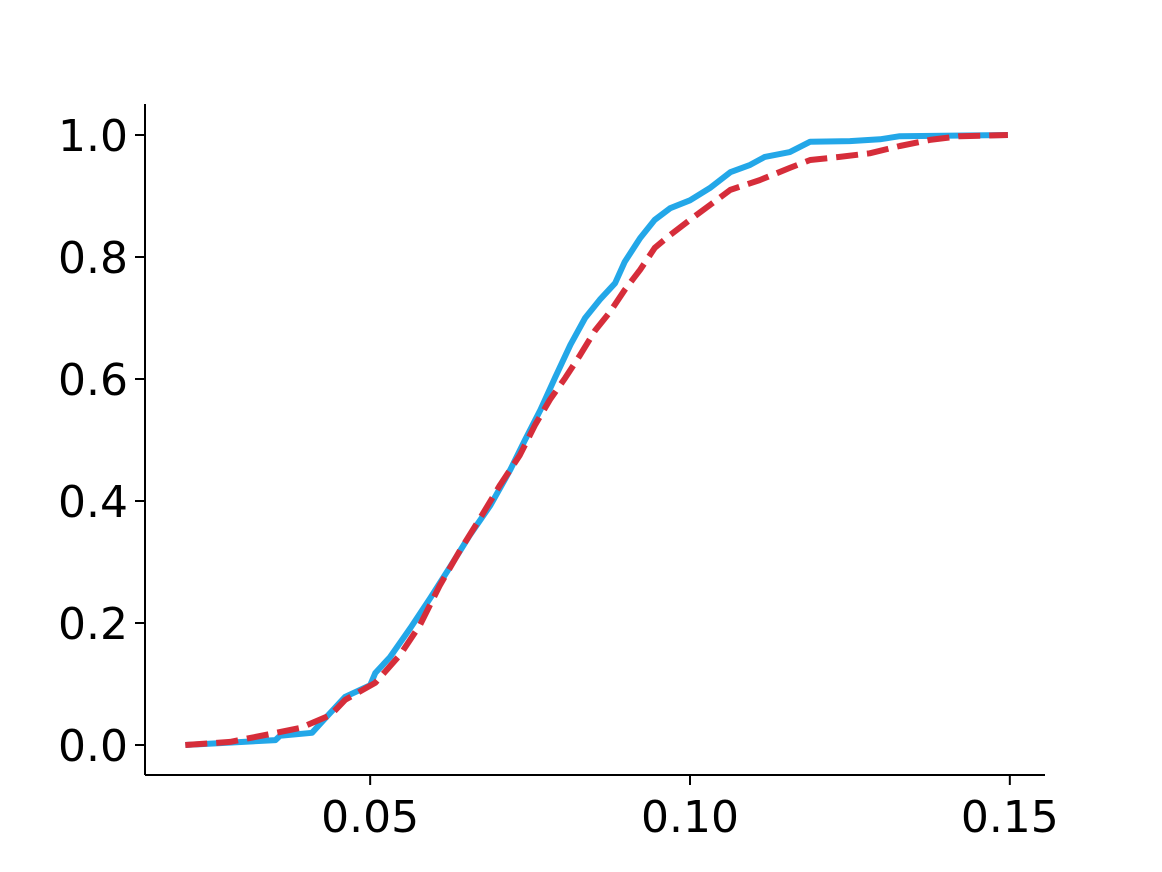 This screenshot has width=1162, height=872. I want to click on y-tick-label: 0.0, so click(93, 746).